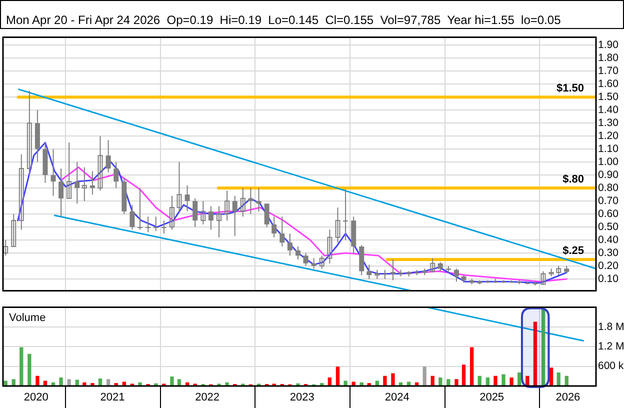 The width and height of the screenshot is (624, 408). What do you see at coordinates (608, 266) in the screenshot?
I see `y-tick-label: 0.20` at bounding box center [608, 266].